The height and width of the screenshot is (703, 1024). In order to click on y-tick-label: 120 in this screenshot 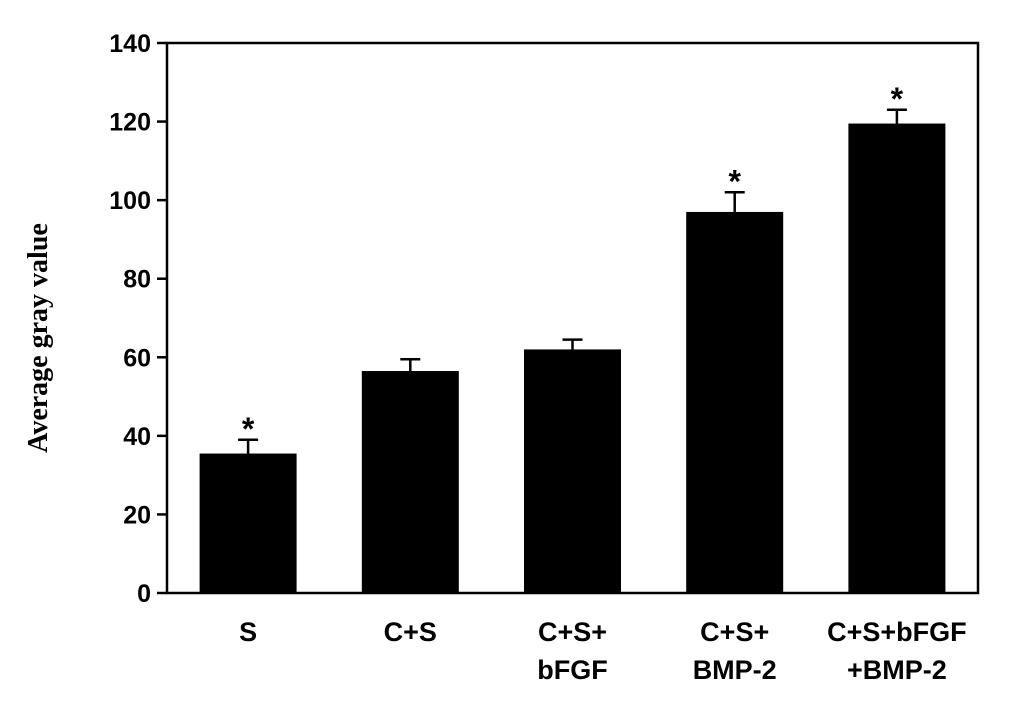, I will do `click(130, 123)`.